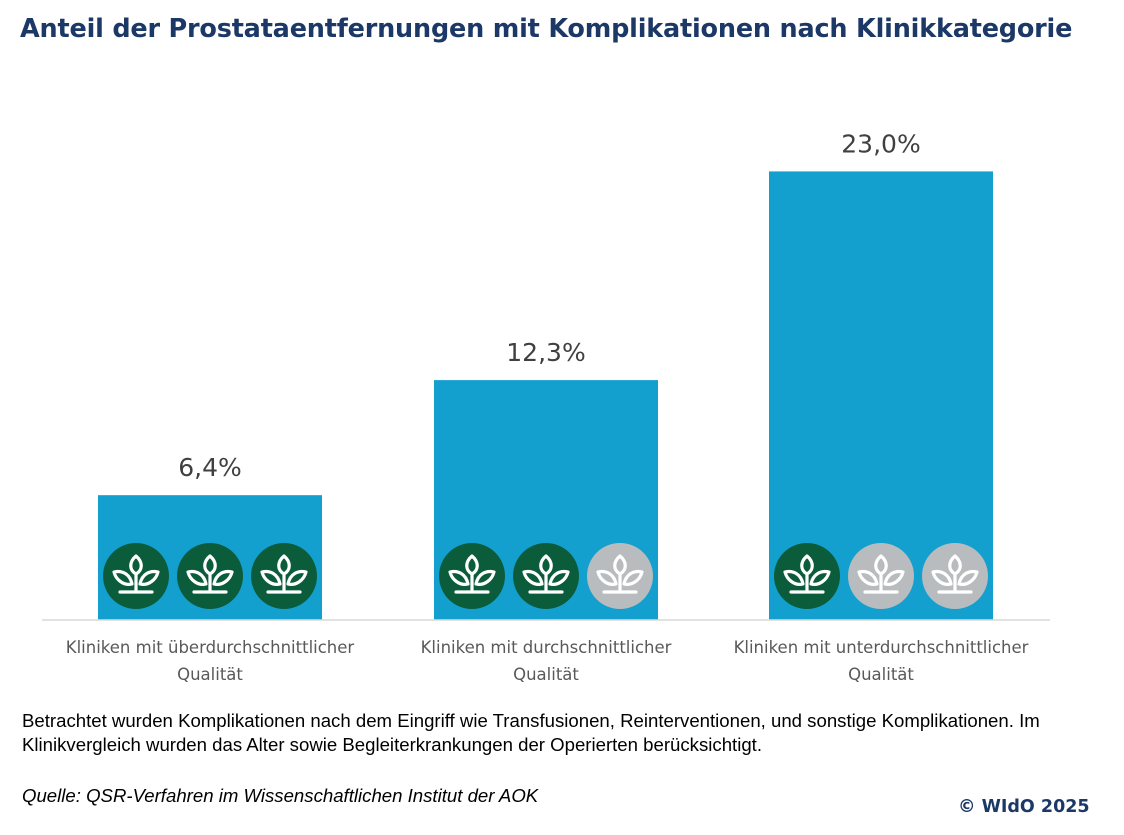 This screenshot has width=1124, height=835. I want to click on copyright: © WIdO 2025, so click(1024, 807).